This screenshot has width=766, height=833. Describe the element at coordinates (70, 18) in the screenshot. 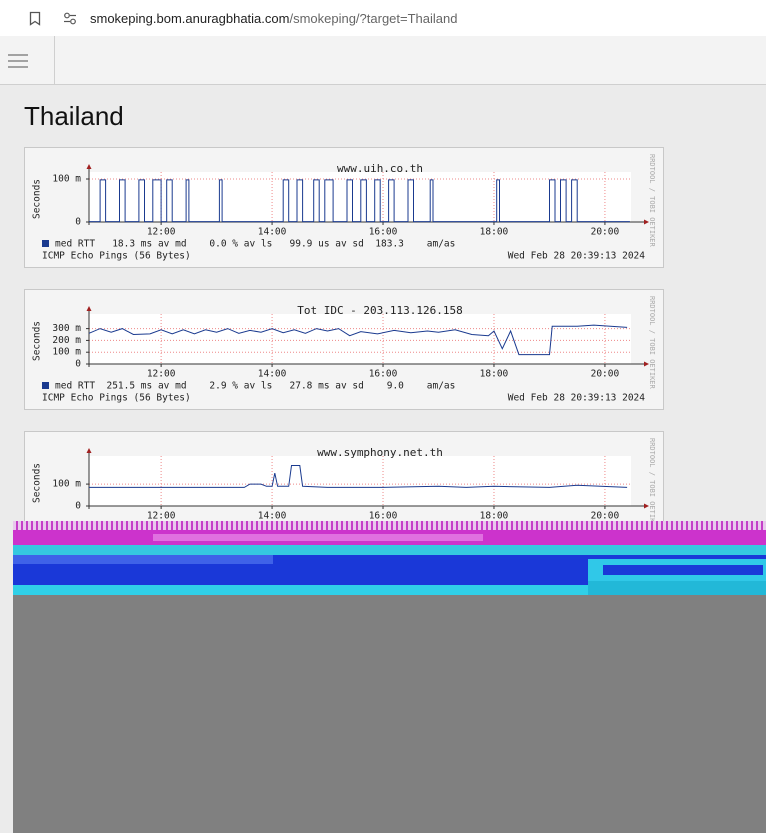

I see `site-settings-icon` at that location.